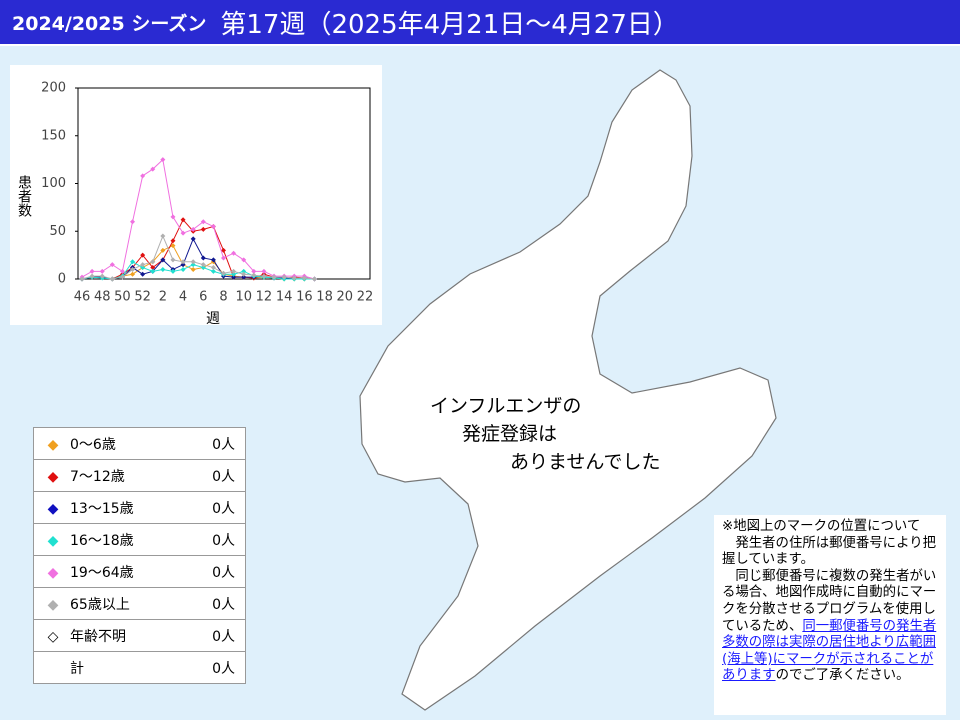  Describe the element at coordinates (198, 257) in the screenshot. I see `series-line` at that location.